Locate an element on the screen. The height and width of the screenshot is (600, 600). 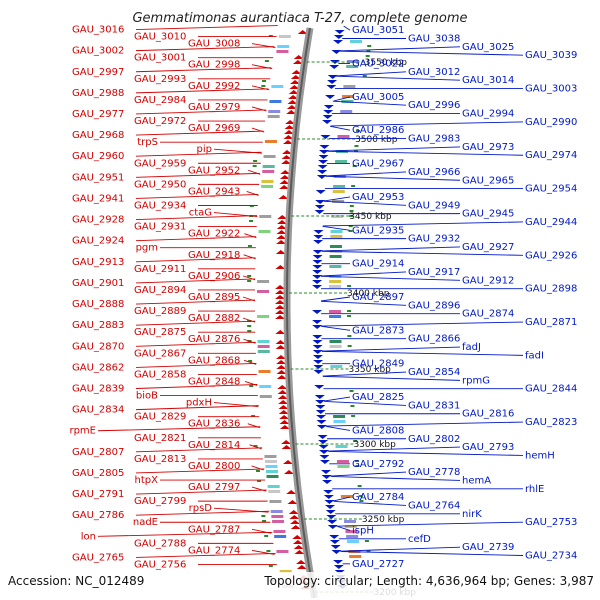
gene-label-left: GAU_3002 is located at coordinates (98, 51).